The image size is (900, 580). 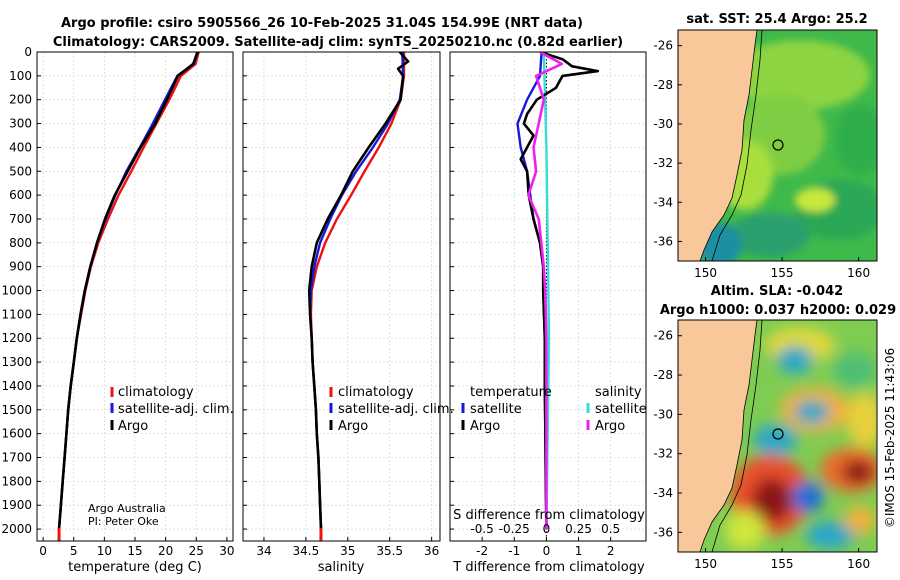 What do you see at coordinates (705, 564) in the screenshot?
I see `lon-tick-label: 150` at bounding box center [705, 564].